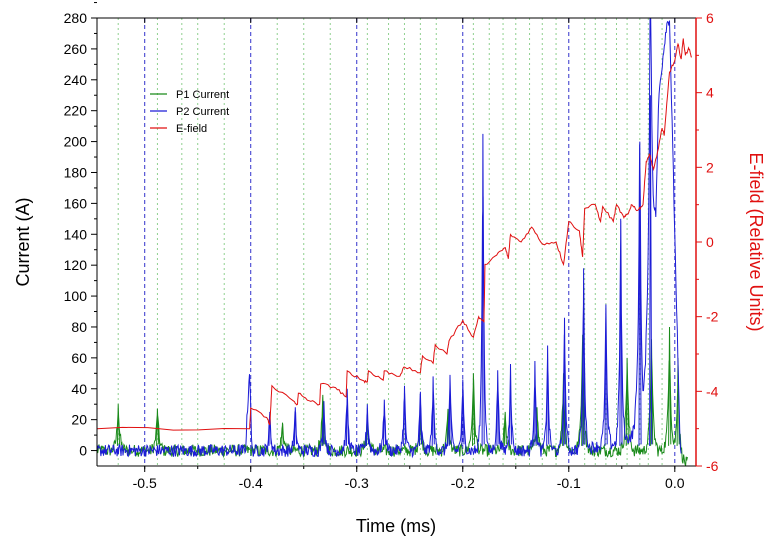 Image resolution: width=767 pixels, height=539 pixels. What do you see at coordinates (202, 112) in the screenshot?
I see `legend-label-p2: P2 Current` at bounding box center [202, 112].